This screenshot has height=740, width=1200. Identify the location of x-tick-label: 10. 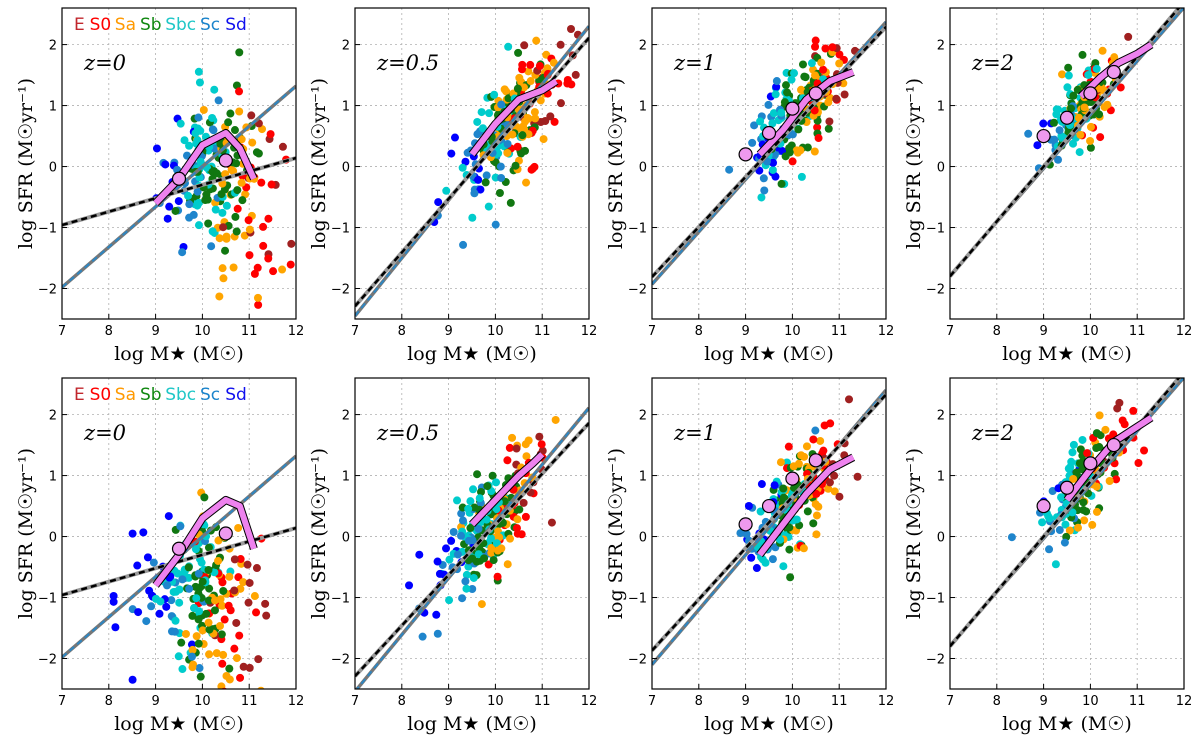
(495, 331).